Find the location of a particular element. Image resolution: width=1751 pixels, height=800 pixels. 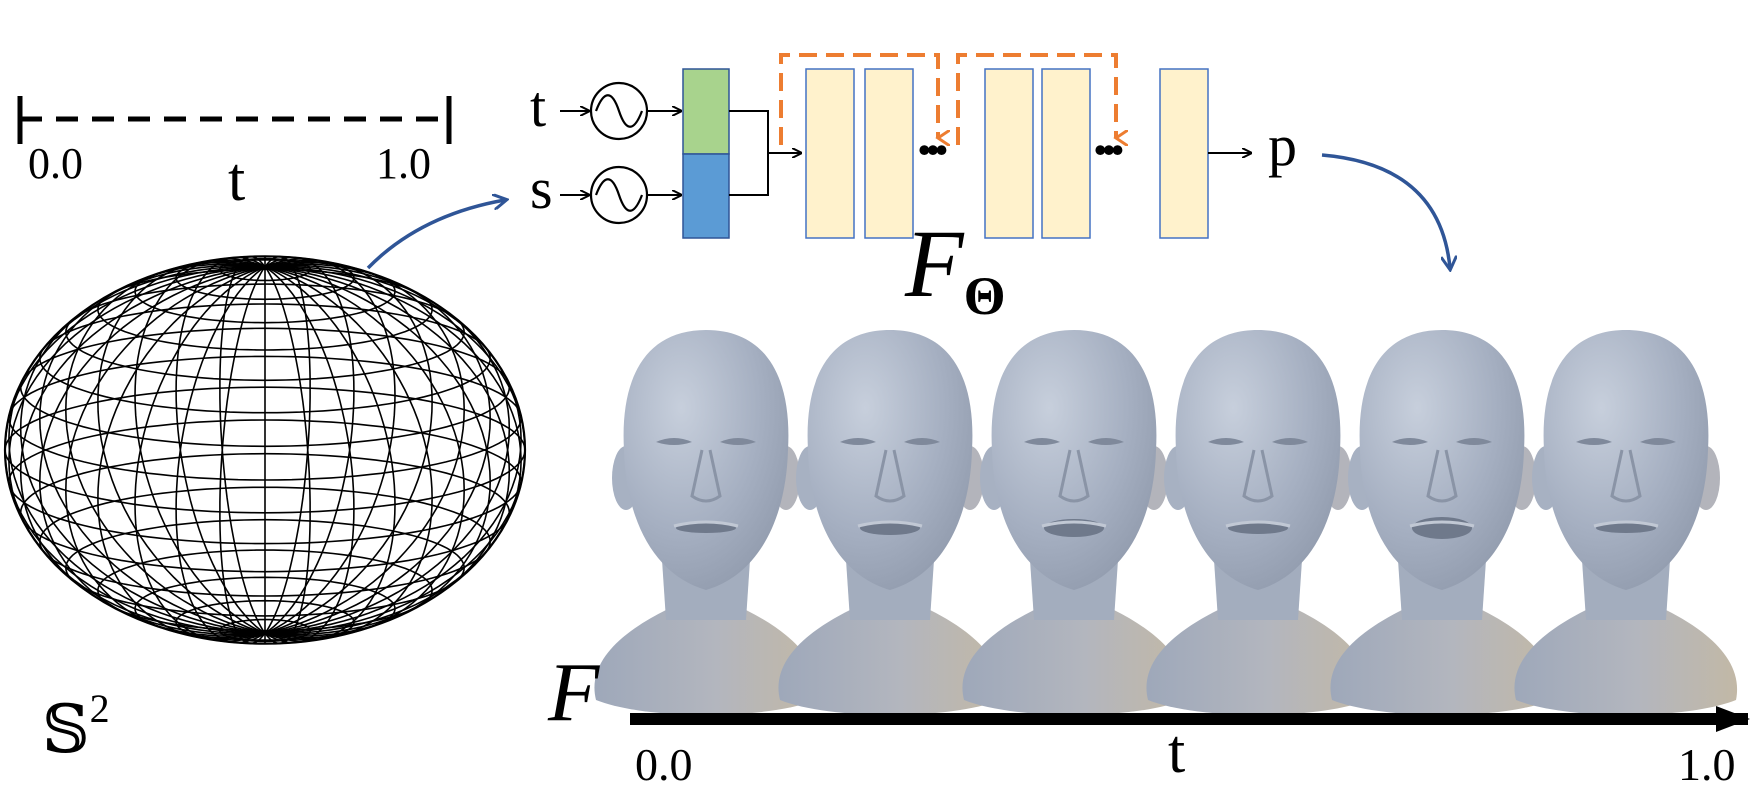

concat-connector is located at coordinates (764, 153).